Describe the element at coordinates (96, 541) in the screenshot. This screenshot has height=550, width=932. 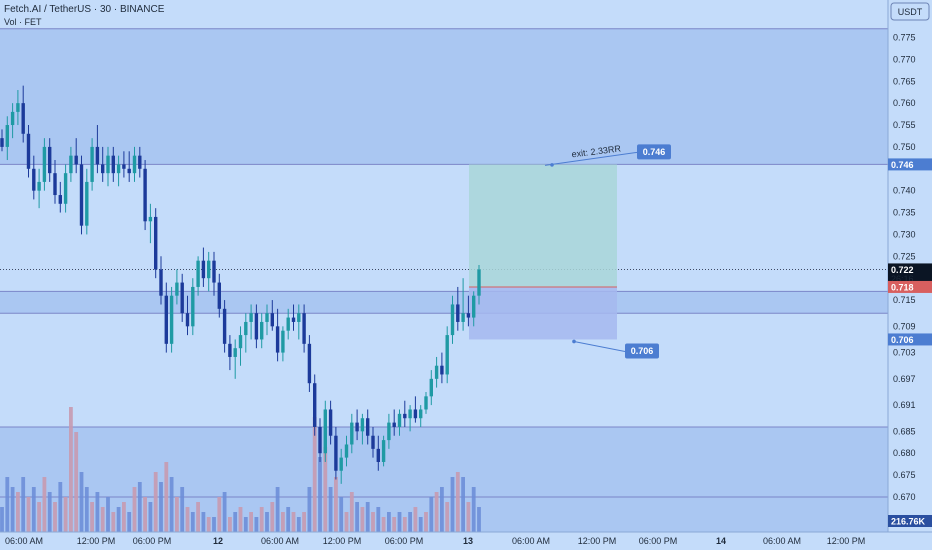
I see `time-tick-label-1: 12:00 PM` at that location.